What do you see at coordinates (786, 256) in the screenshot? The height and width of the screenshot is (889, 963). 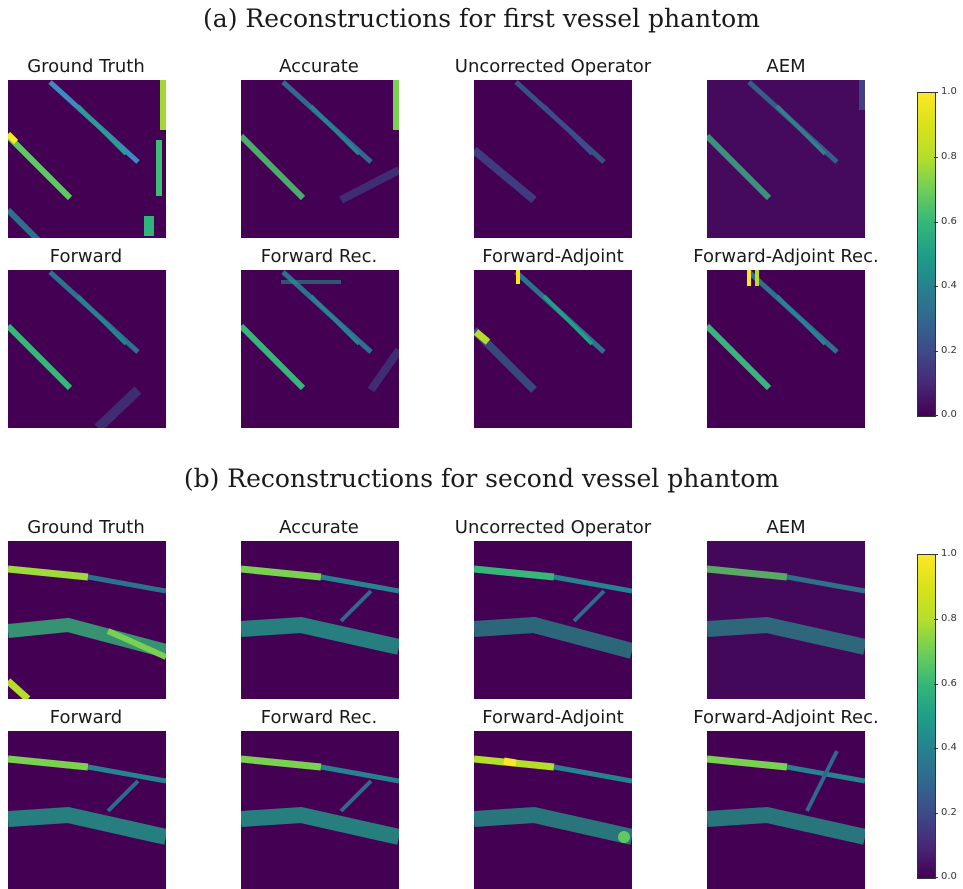 I see `panel-title-a-forward-adjoint-rec: Forward-Adjoint Rec.` at bounding box center [786, 256].